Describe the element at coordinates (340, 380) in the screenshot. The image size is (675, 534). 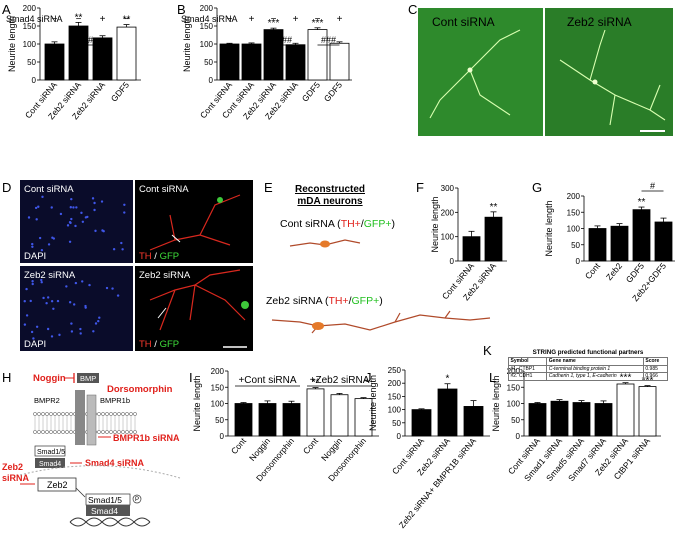
I see `group-label: +Zeb2 siRNA` at that location.